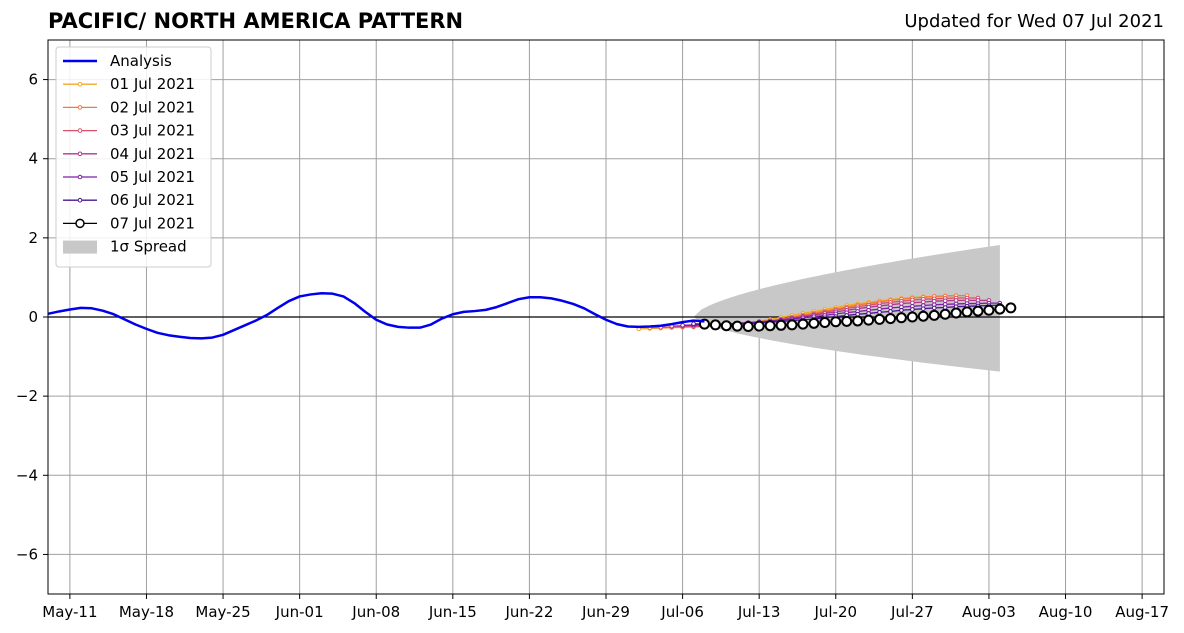  I want to click on legend-entry: 01 Jul 2021, so click(129, 84).